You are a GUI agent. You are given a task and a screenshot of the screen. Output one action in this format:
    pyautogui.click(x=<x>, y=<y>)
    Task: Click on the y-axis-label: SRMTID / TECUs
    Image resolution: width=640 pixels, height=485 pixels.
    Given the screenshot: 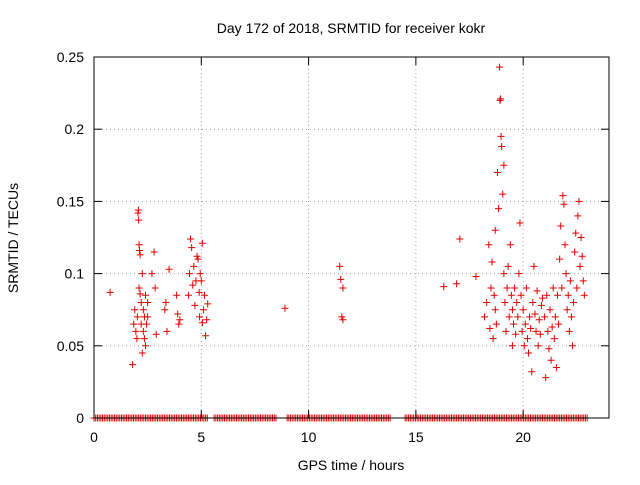 What is the action you would take?
    pyautogui.click(x=13, y=238)
    